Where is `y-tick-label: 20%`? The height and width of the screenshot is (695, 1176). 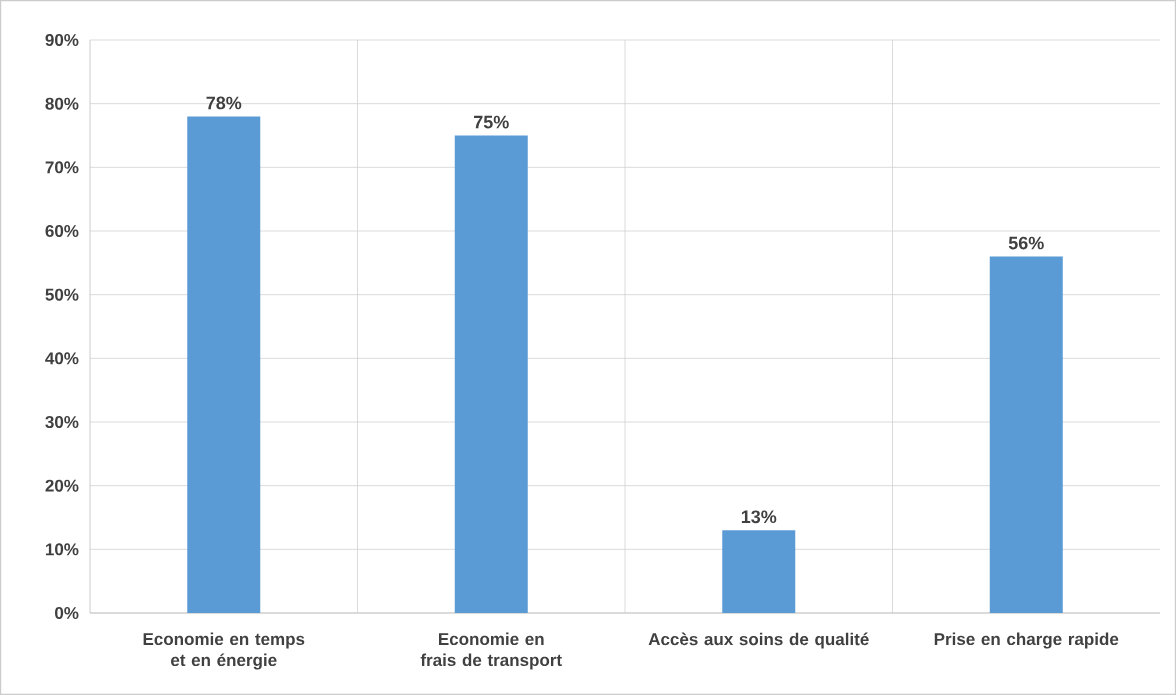 y-tick-label: 20% is located at coordinates (62, 485).